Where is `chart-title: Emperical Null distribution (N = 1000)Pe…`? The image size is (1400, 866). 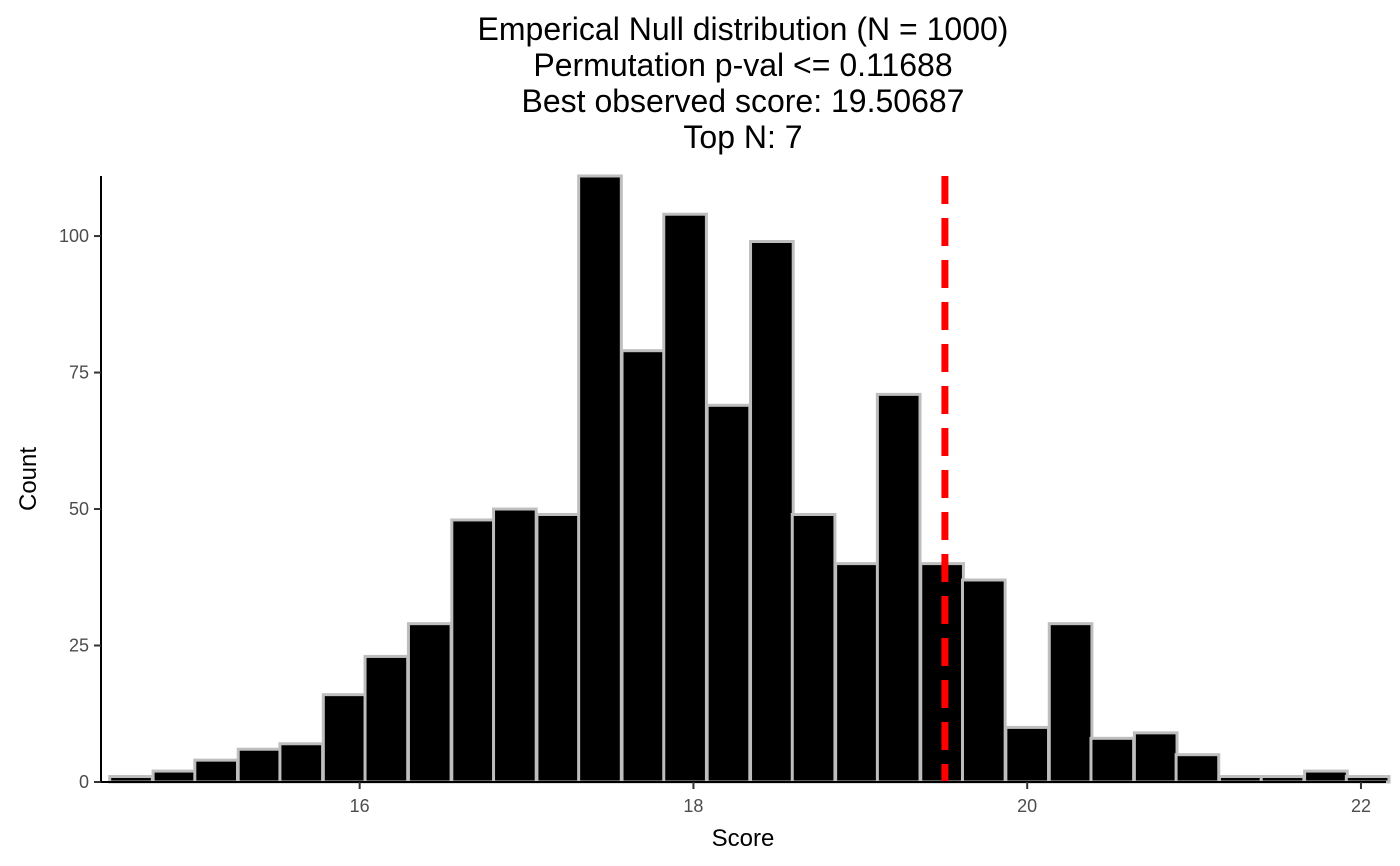
chart-title: Emperical Null distribution (N = 1000)Pe… is located at coordinates (743, 83).